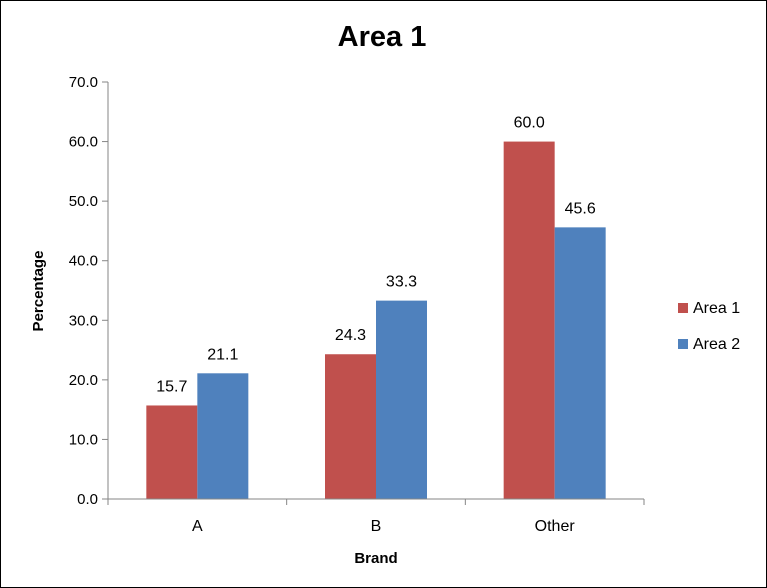 This screenshot has width=767, height=588. What do you see at coordinates (38, 291) in the screenshot?
I see `y-axis-label: Percentage` at bounding box center [38, 291].